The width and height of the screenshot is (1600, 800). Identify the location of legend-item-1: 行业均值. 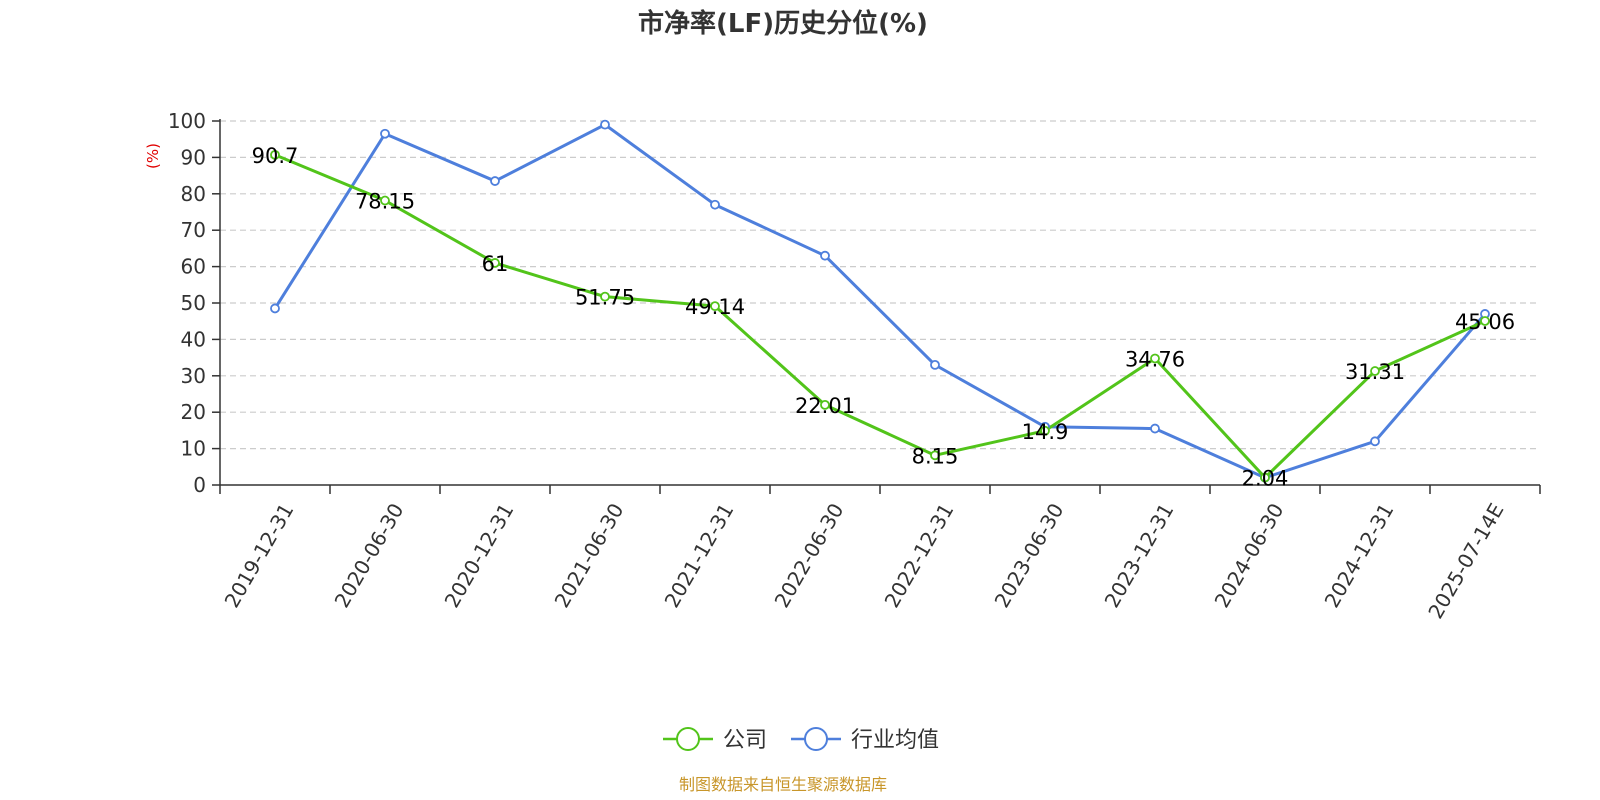
(865, 740).